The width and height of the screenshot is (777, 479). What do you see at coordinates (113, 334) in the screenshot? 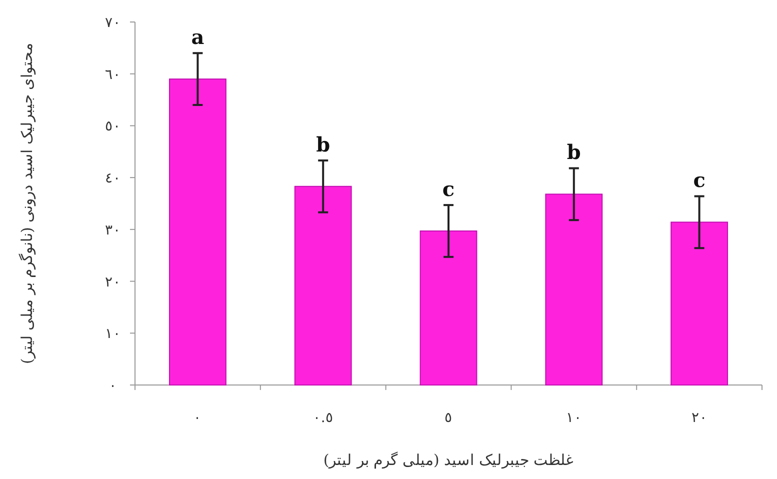
I see `y-tick-label: ١٠` at bounding box center [113, 334].